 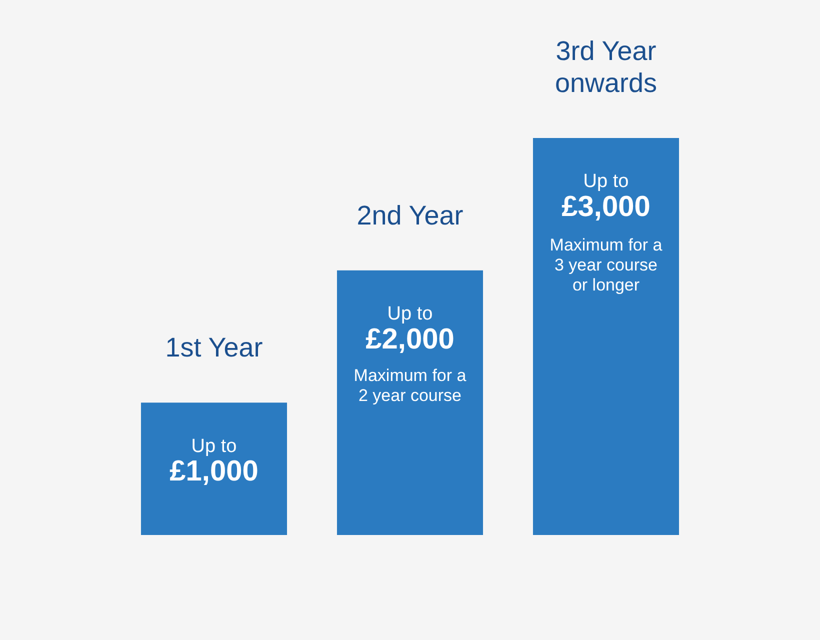 What do you see at coordinates (606, 207) in the screenshot?
I see `data-label: £3,000` at bounding box center [606, 207].